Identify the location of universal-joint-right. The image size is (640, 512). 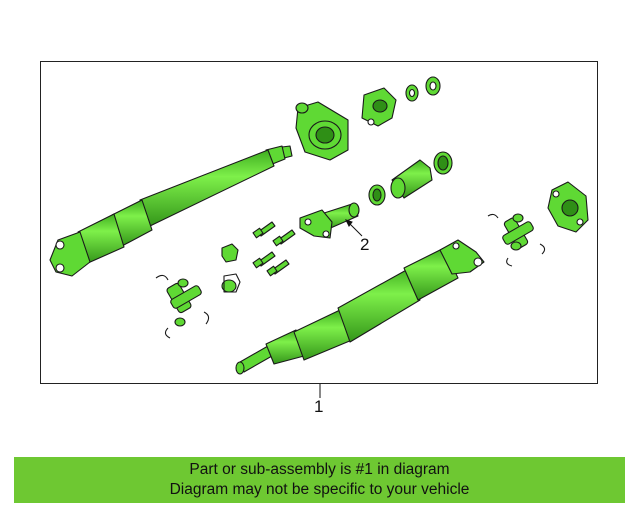
(516, 240).